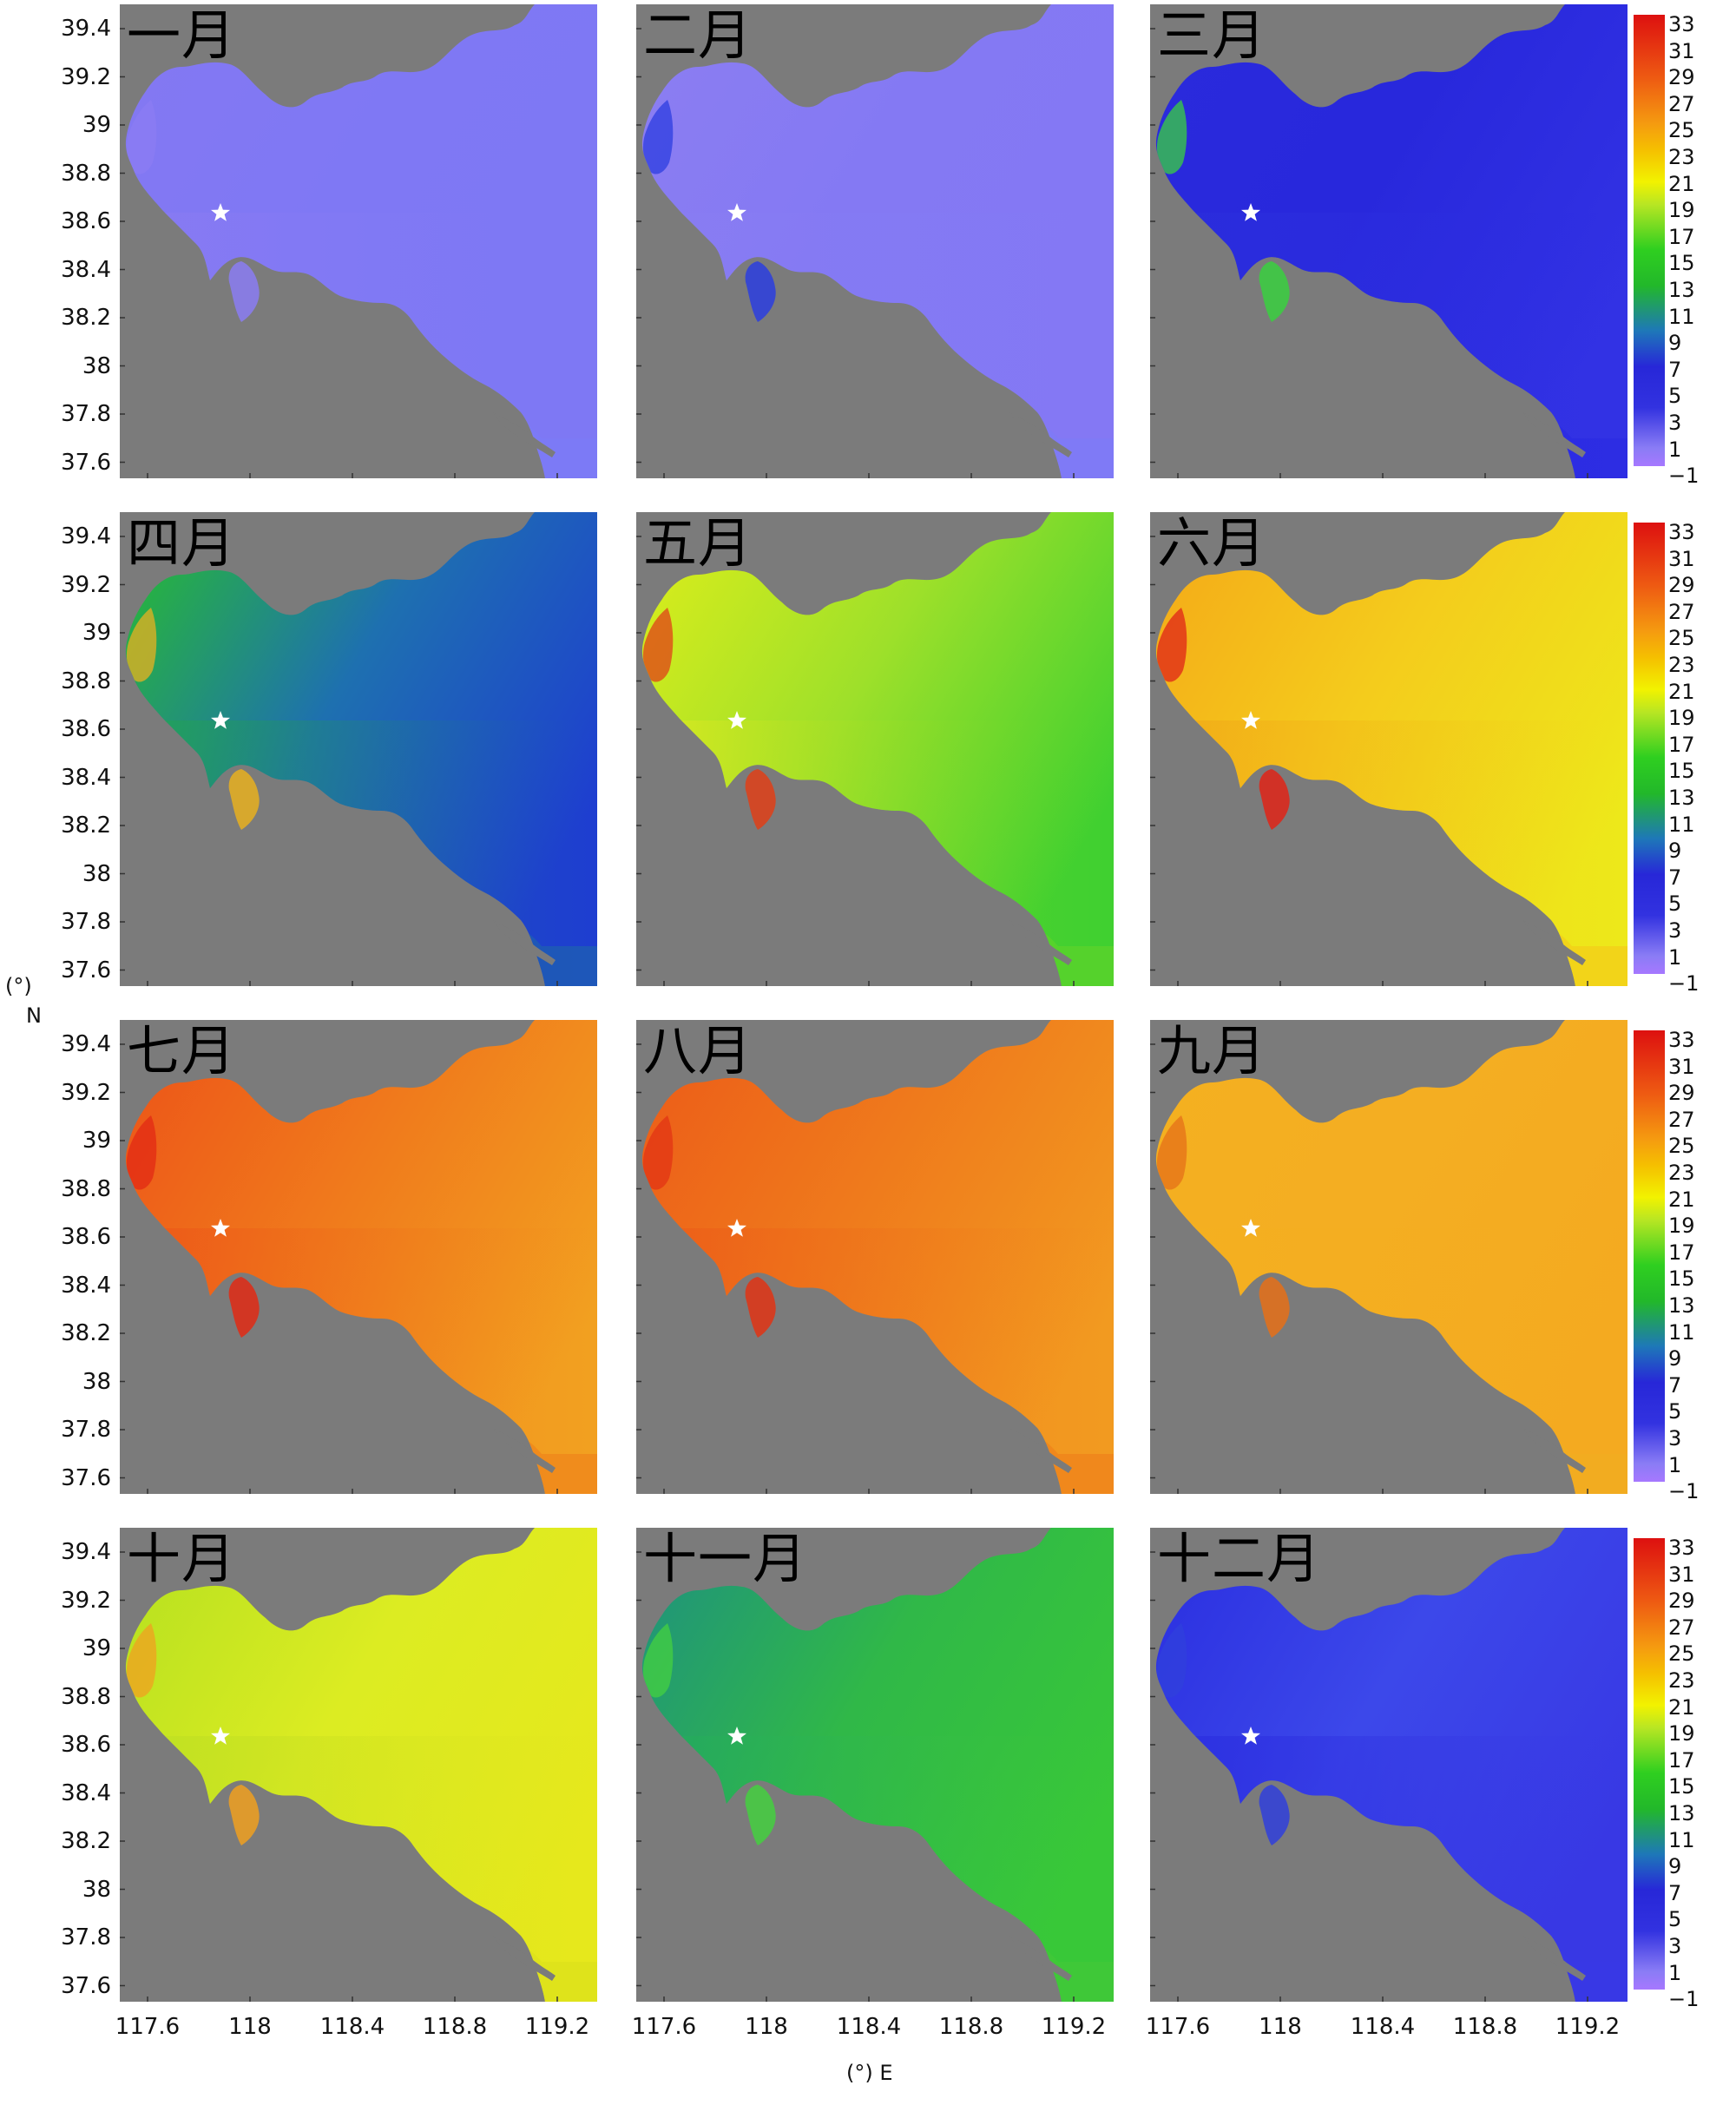 Image resolution: width=1736 pixels, height=2105 pixels. Describe the element at coordinates (1681, 825) in the screenshot. I see `colorbar-tick-label: 11` at that location.